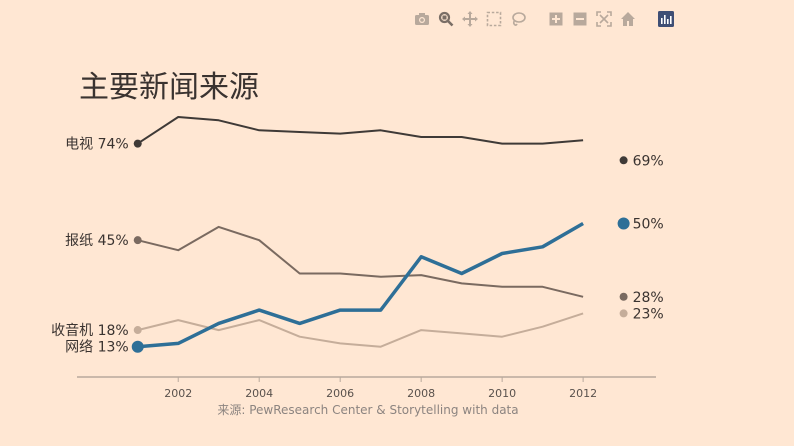  I want to click on series-end-label: 23%, so click(648, 314).